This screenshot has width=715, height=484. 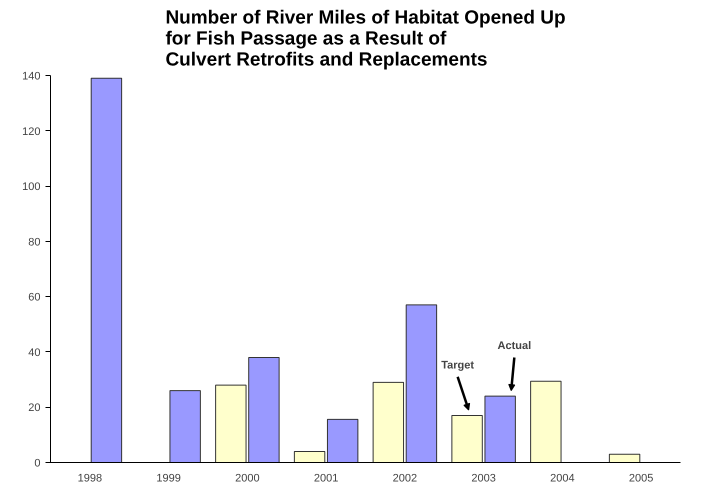 What do you see at coordinates (34, 242) in the screenshot?
I see `y-tick-label: 80` at bounding box center [34, 242].